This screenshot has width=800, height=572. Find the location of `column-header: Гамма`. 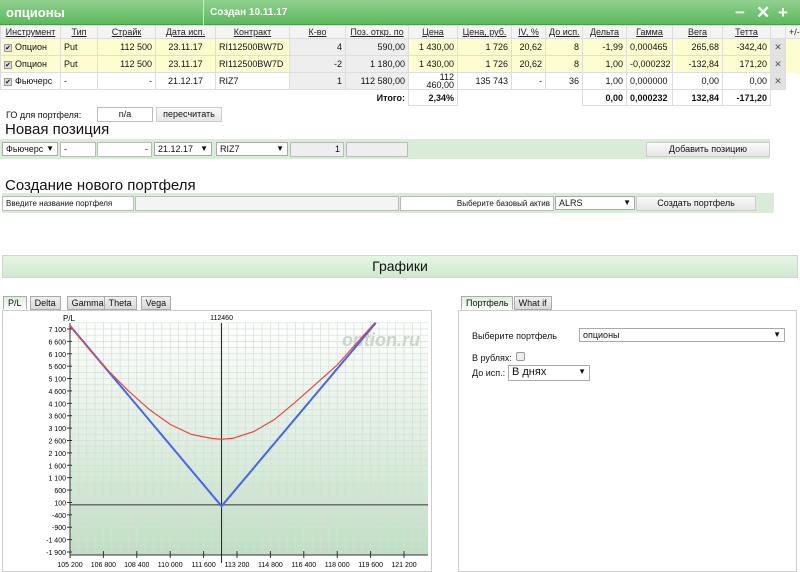

column-header: Гамма is located at coordinates (649, 32).